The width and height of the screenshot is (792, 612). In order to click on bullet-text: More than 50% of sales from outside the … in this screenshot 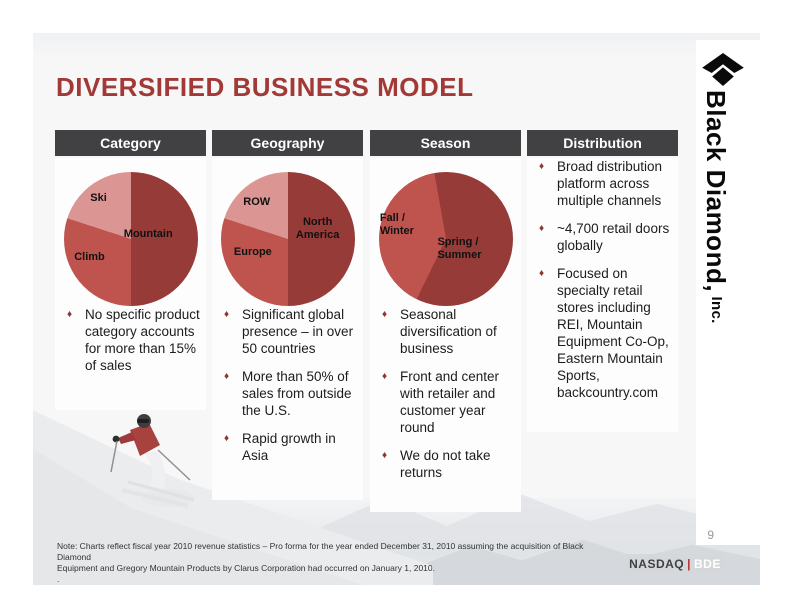, I will do `click(297, 393)`.